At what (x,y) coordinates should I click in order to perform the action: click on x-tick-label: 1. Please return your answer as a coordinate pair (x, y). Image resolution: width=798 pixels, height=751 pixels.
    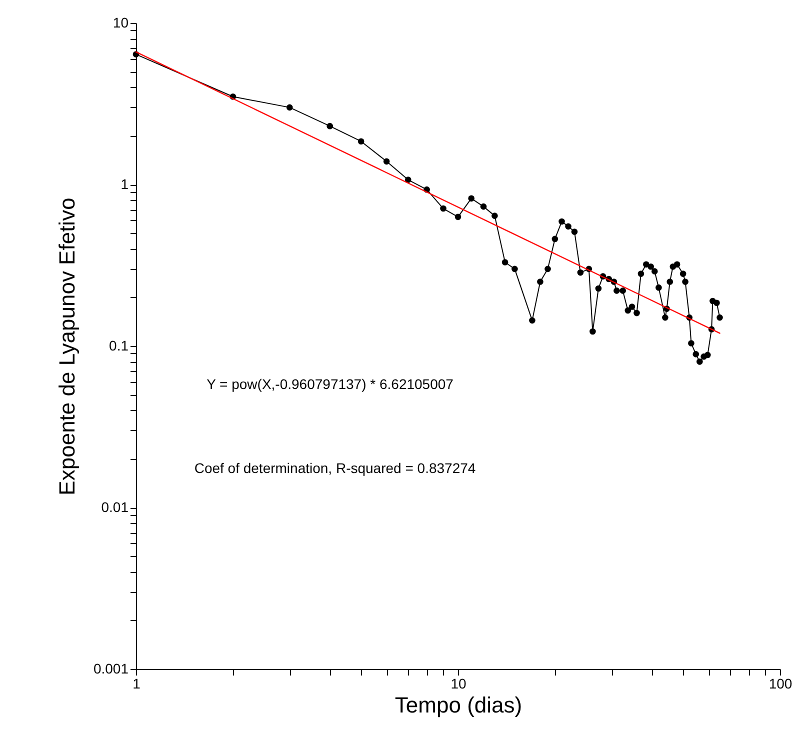
    Looking at the image, I should click on (136, 684).